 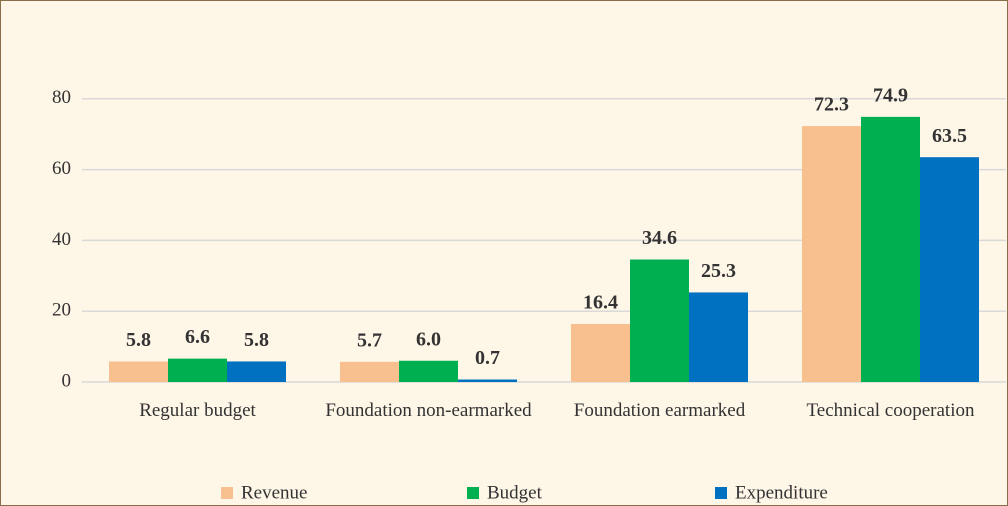 What do you see at coordinates (369, 340) in the screenshot?
I see `data-label: 5.7` at bounding box center [369, 340].